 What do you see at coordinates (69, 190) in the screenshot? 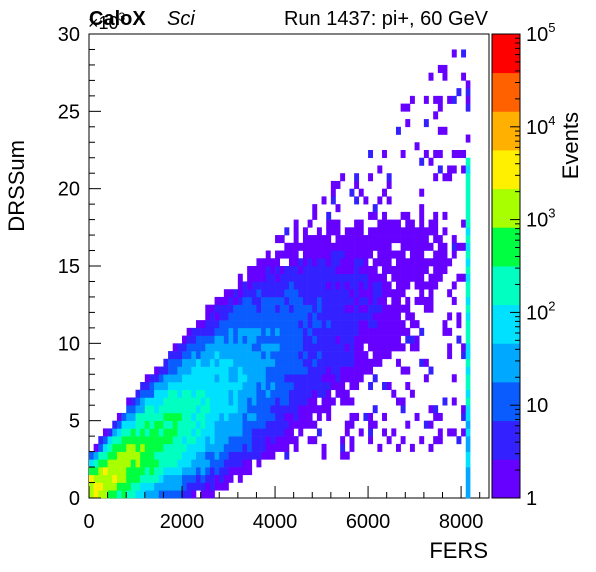
I see `y-tick-label: 20` at bounding box center [69, 190].